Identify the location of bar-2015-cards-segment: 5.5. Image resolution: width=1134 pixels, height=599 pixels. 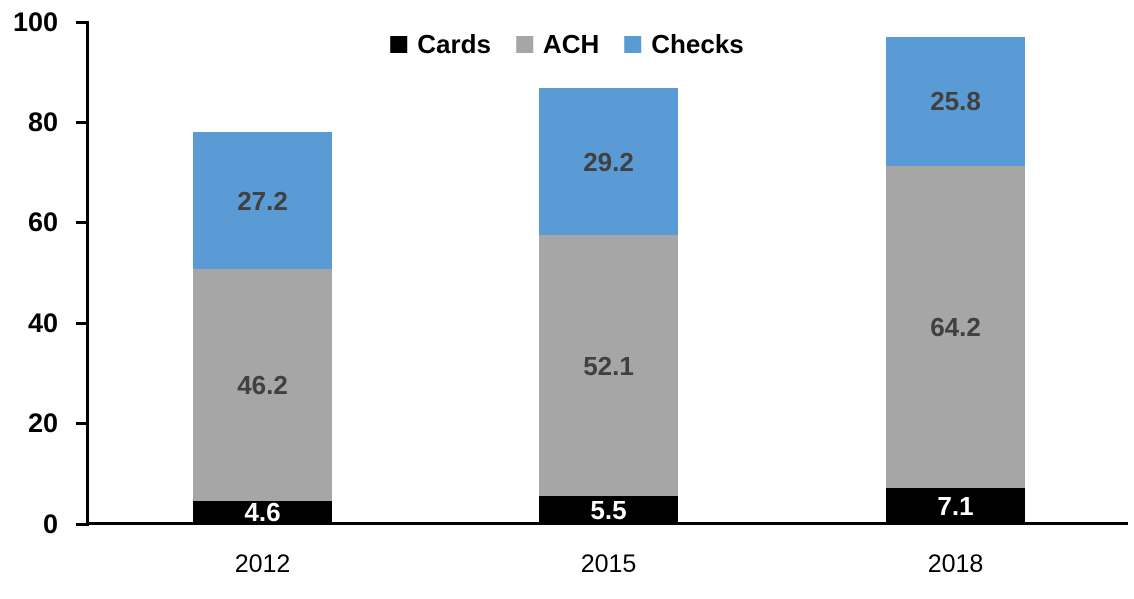
(608, 510).